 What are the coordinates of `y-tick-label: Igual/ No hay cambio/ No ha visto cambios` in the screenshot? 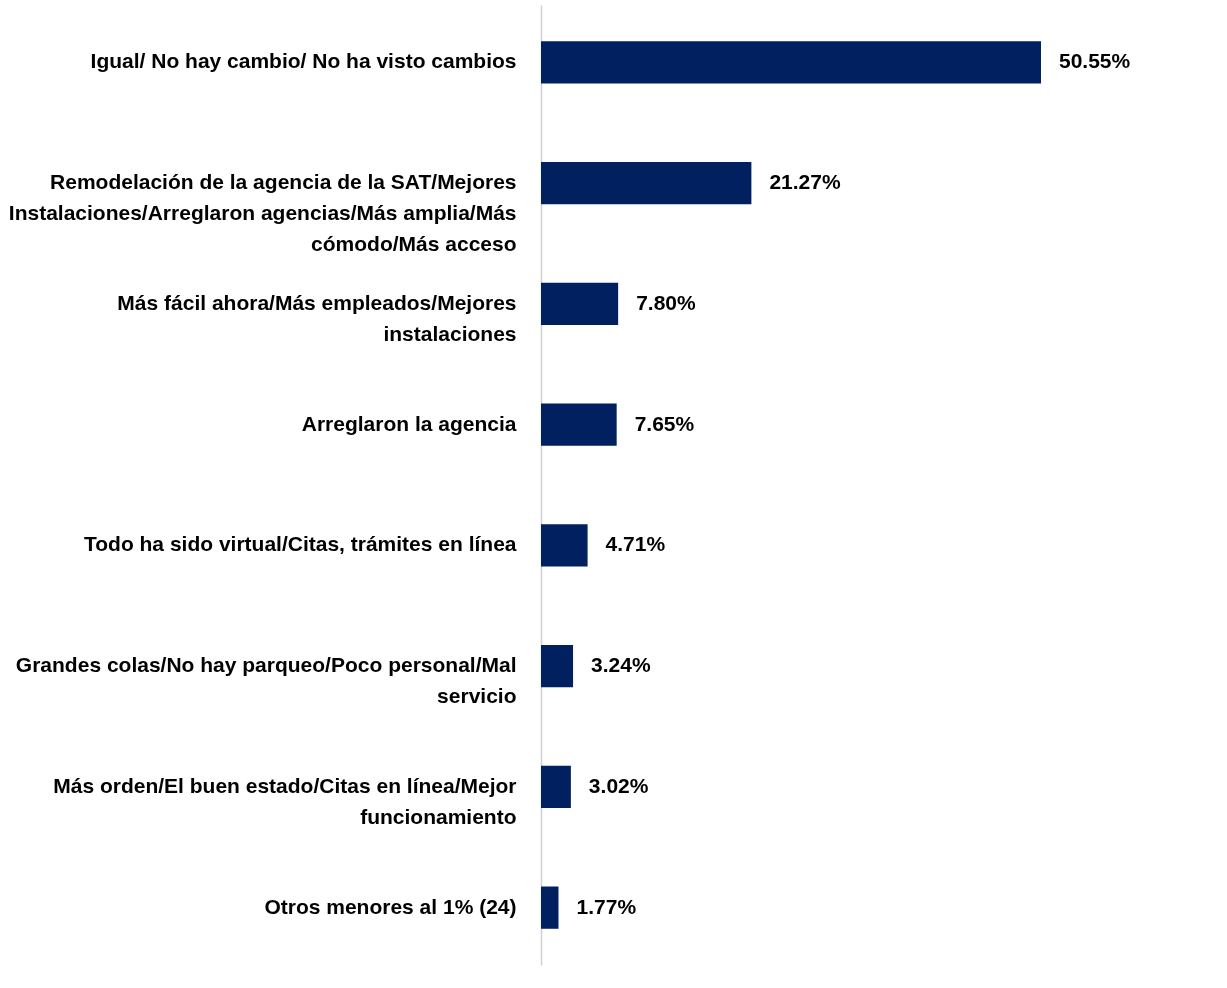 It's located at (303, 61).